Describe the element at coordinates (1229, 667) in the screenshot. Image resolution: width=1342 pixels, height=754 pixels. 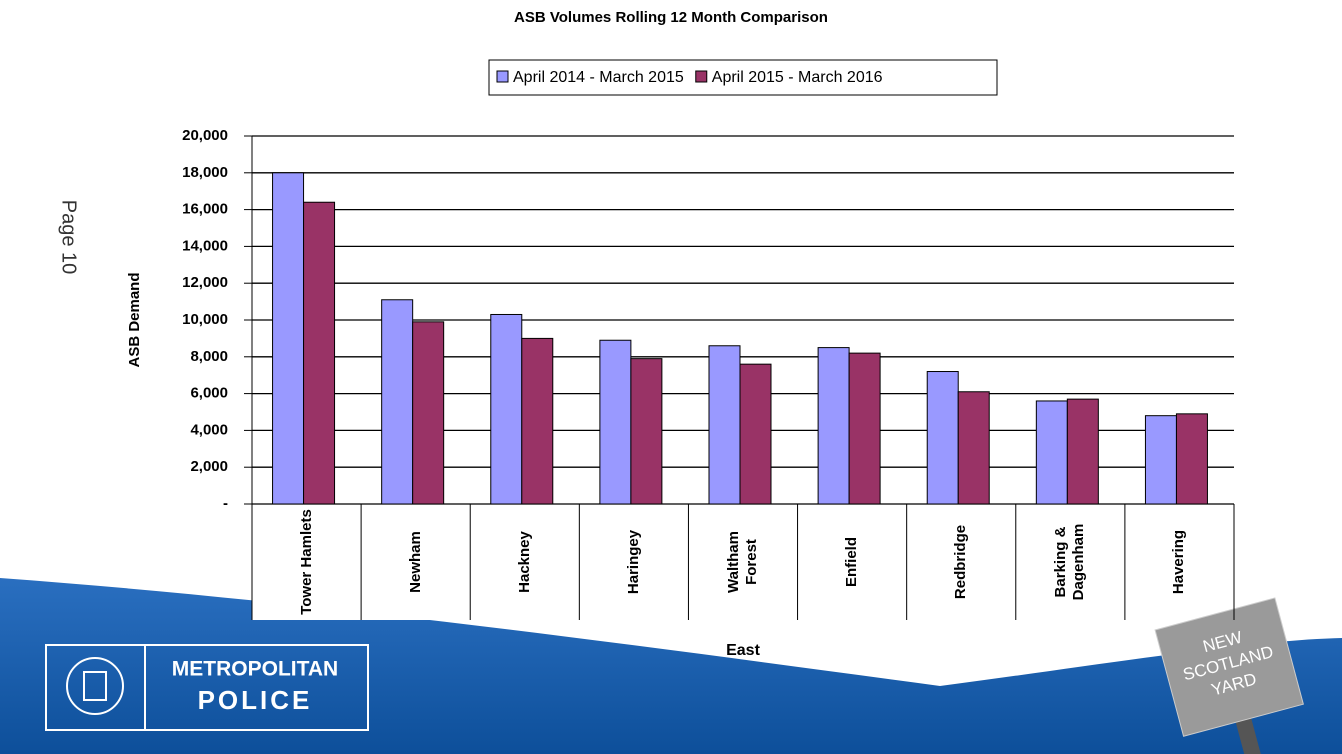
I see `sign-body` at that location.